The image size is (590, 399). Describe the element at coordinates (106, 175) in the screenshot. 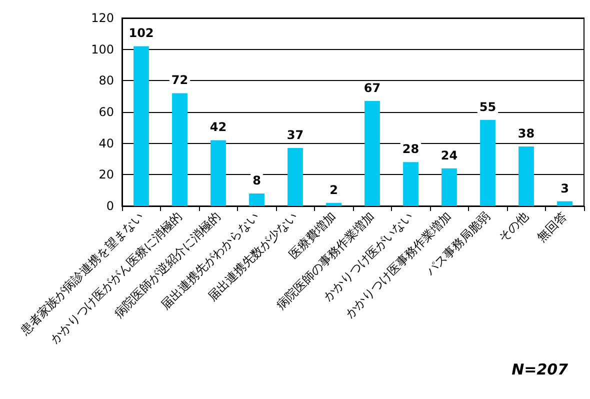

I see `y-tick-label: 20` at that location.